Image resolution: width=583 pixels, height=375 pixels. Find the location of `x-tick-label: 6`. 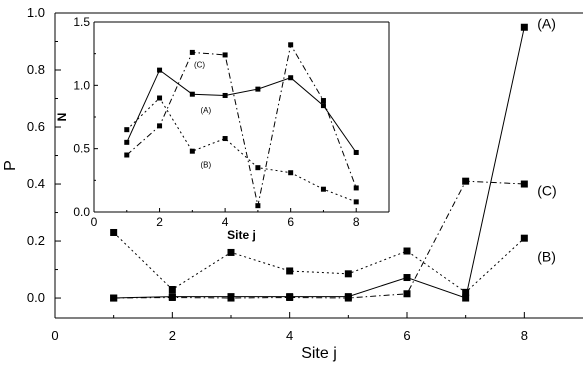

x-tick-label: 6 is located at coordinates (406, 335).